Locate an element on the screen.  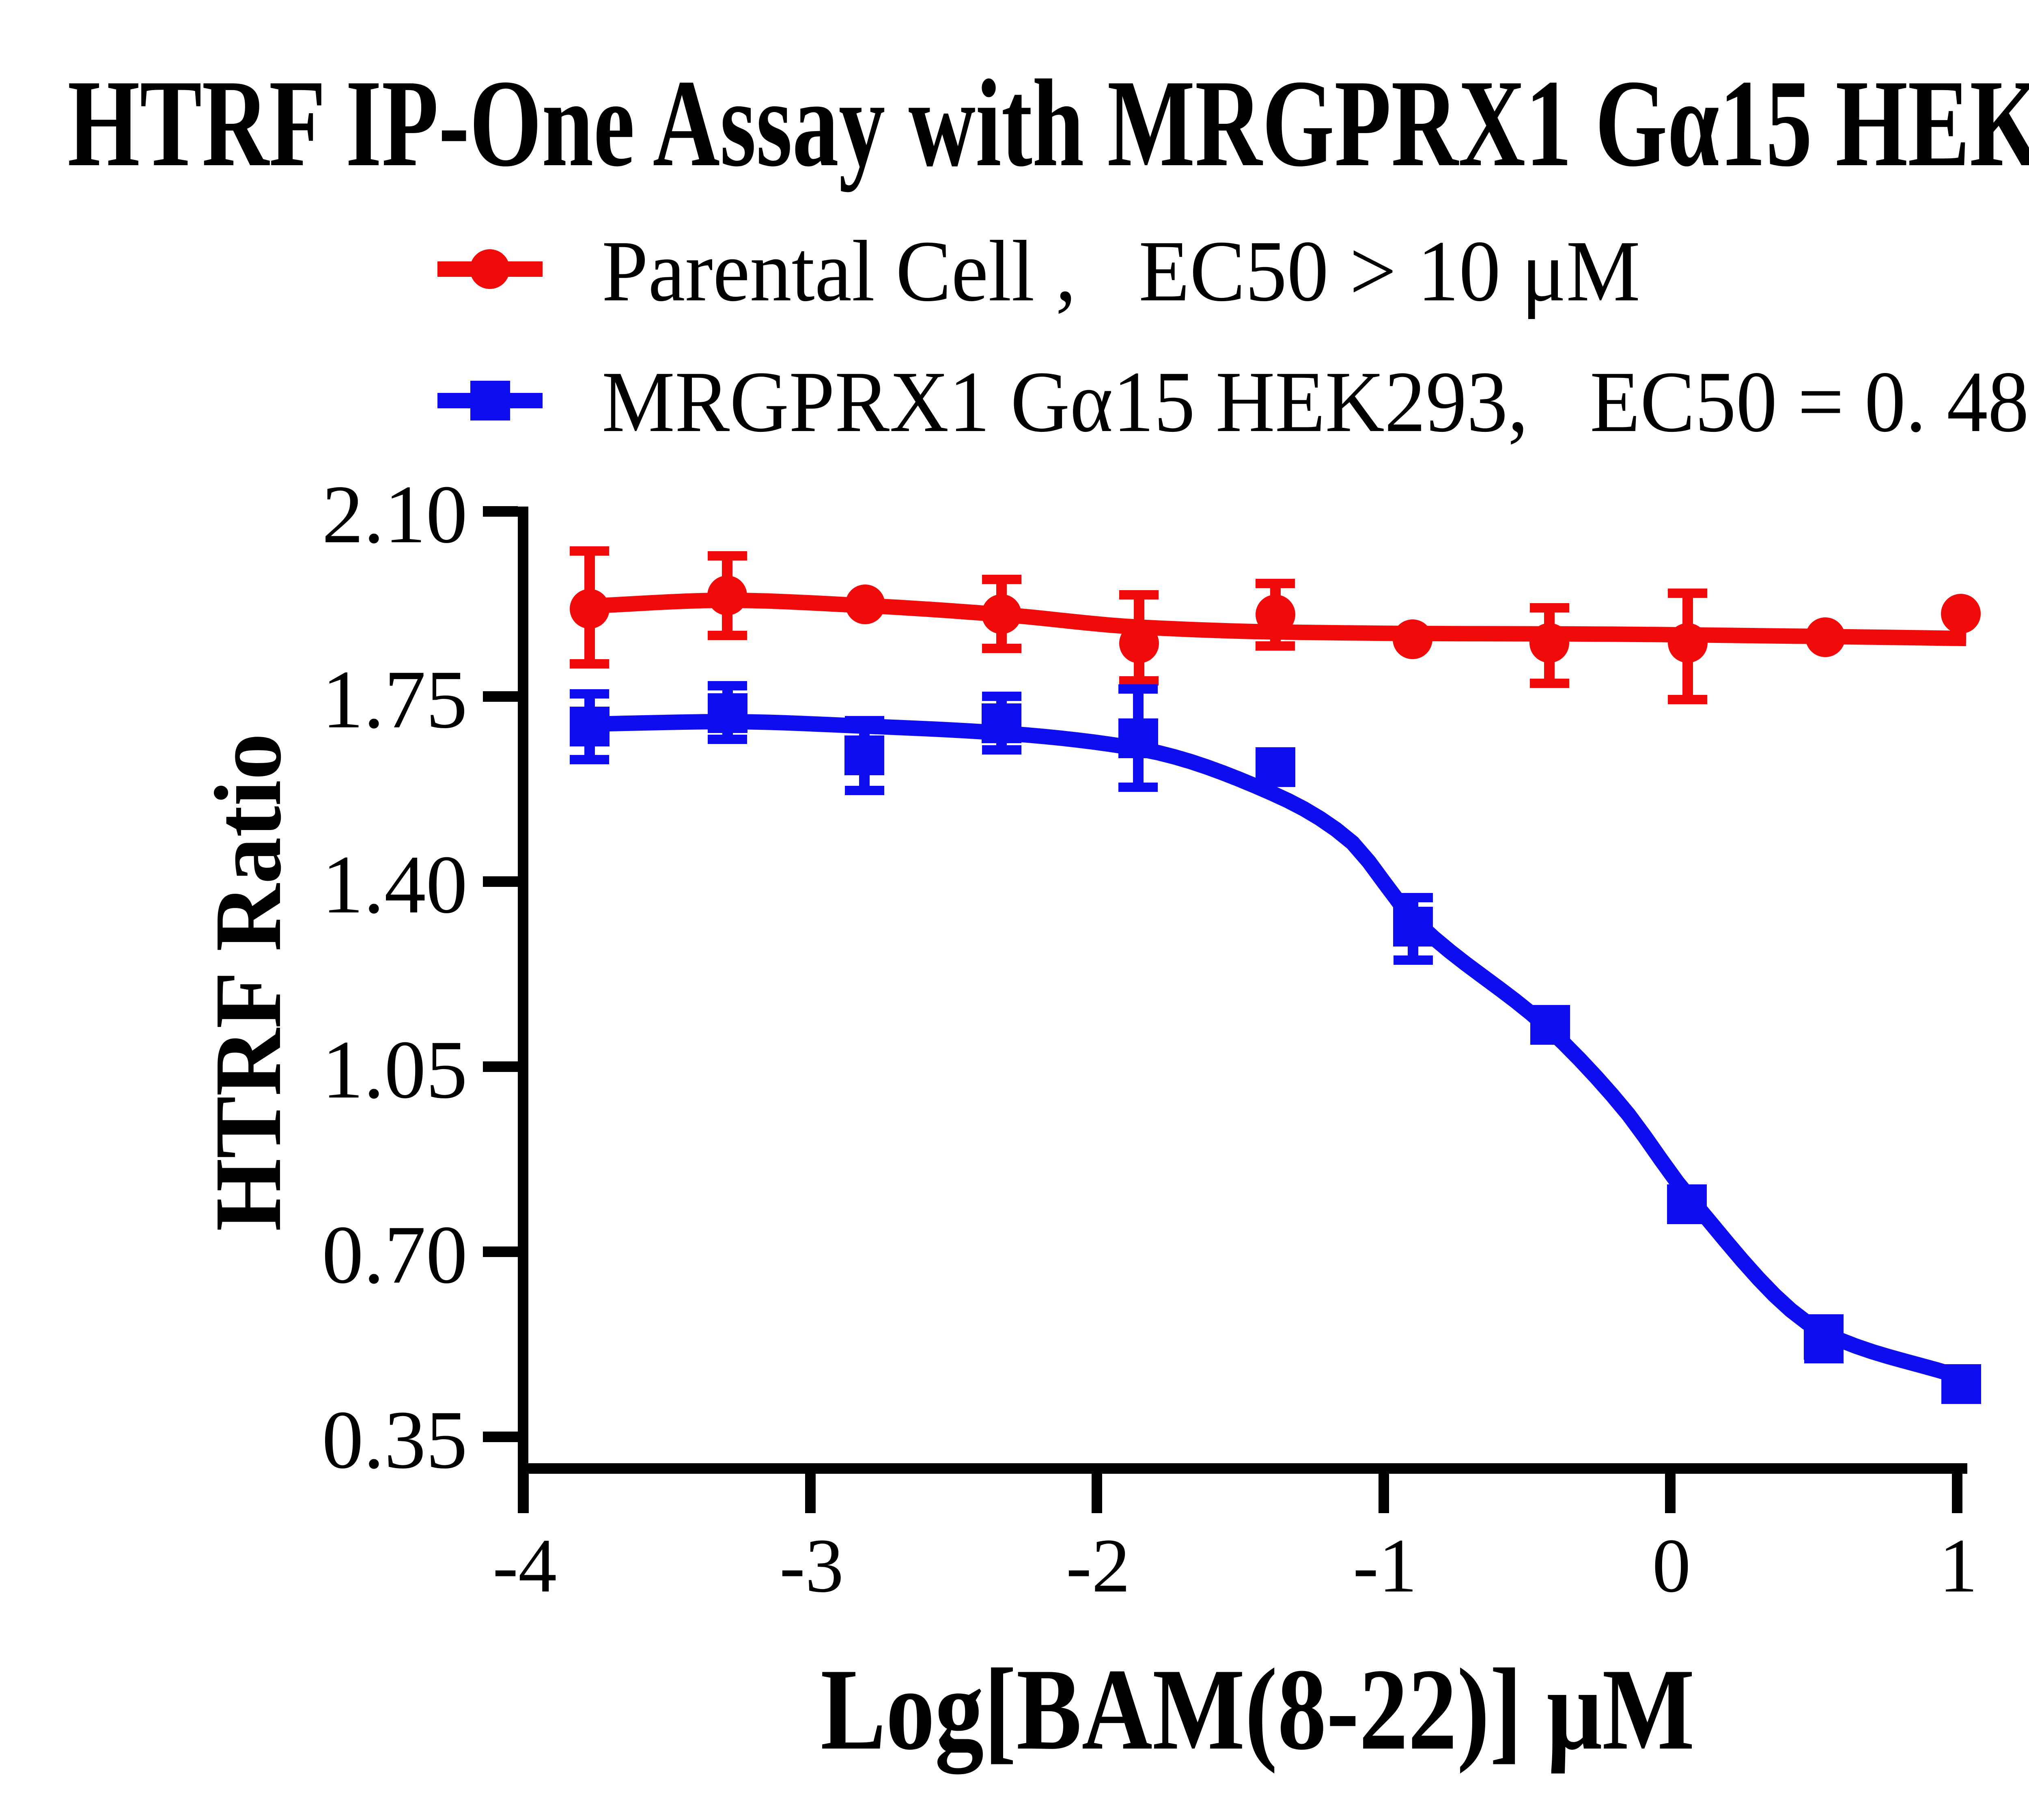
svg-text: 0.35 is located at coordinates (394, 1440).